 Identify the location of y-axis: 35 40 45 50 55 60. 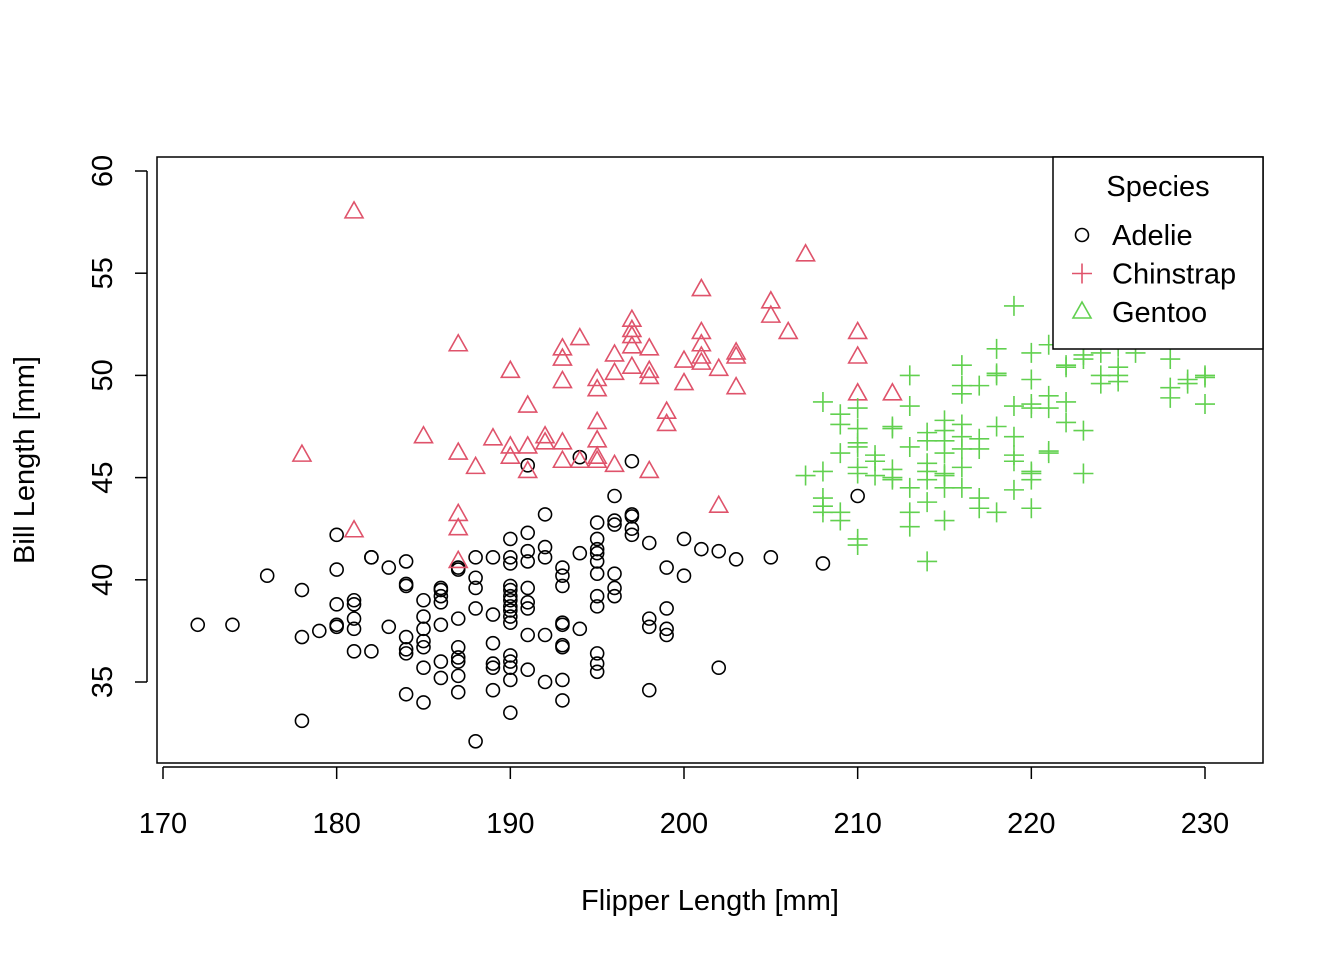
(117, 426).